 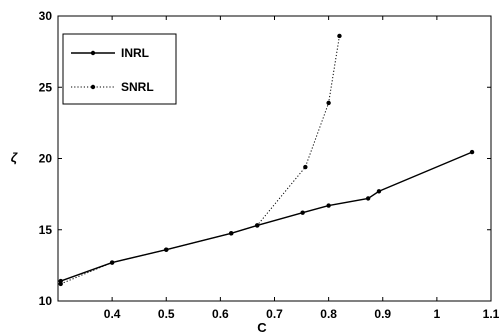 I want to click on x-tick-label: 1.1, so click(x=491, y=314).